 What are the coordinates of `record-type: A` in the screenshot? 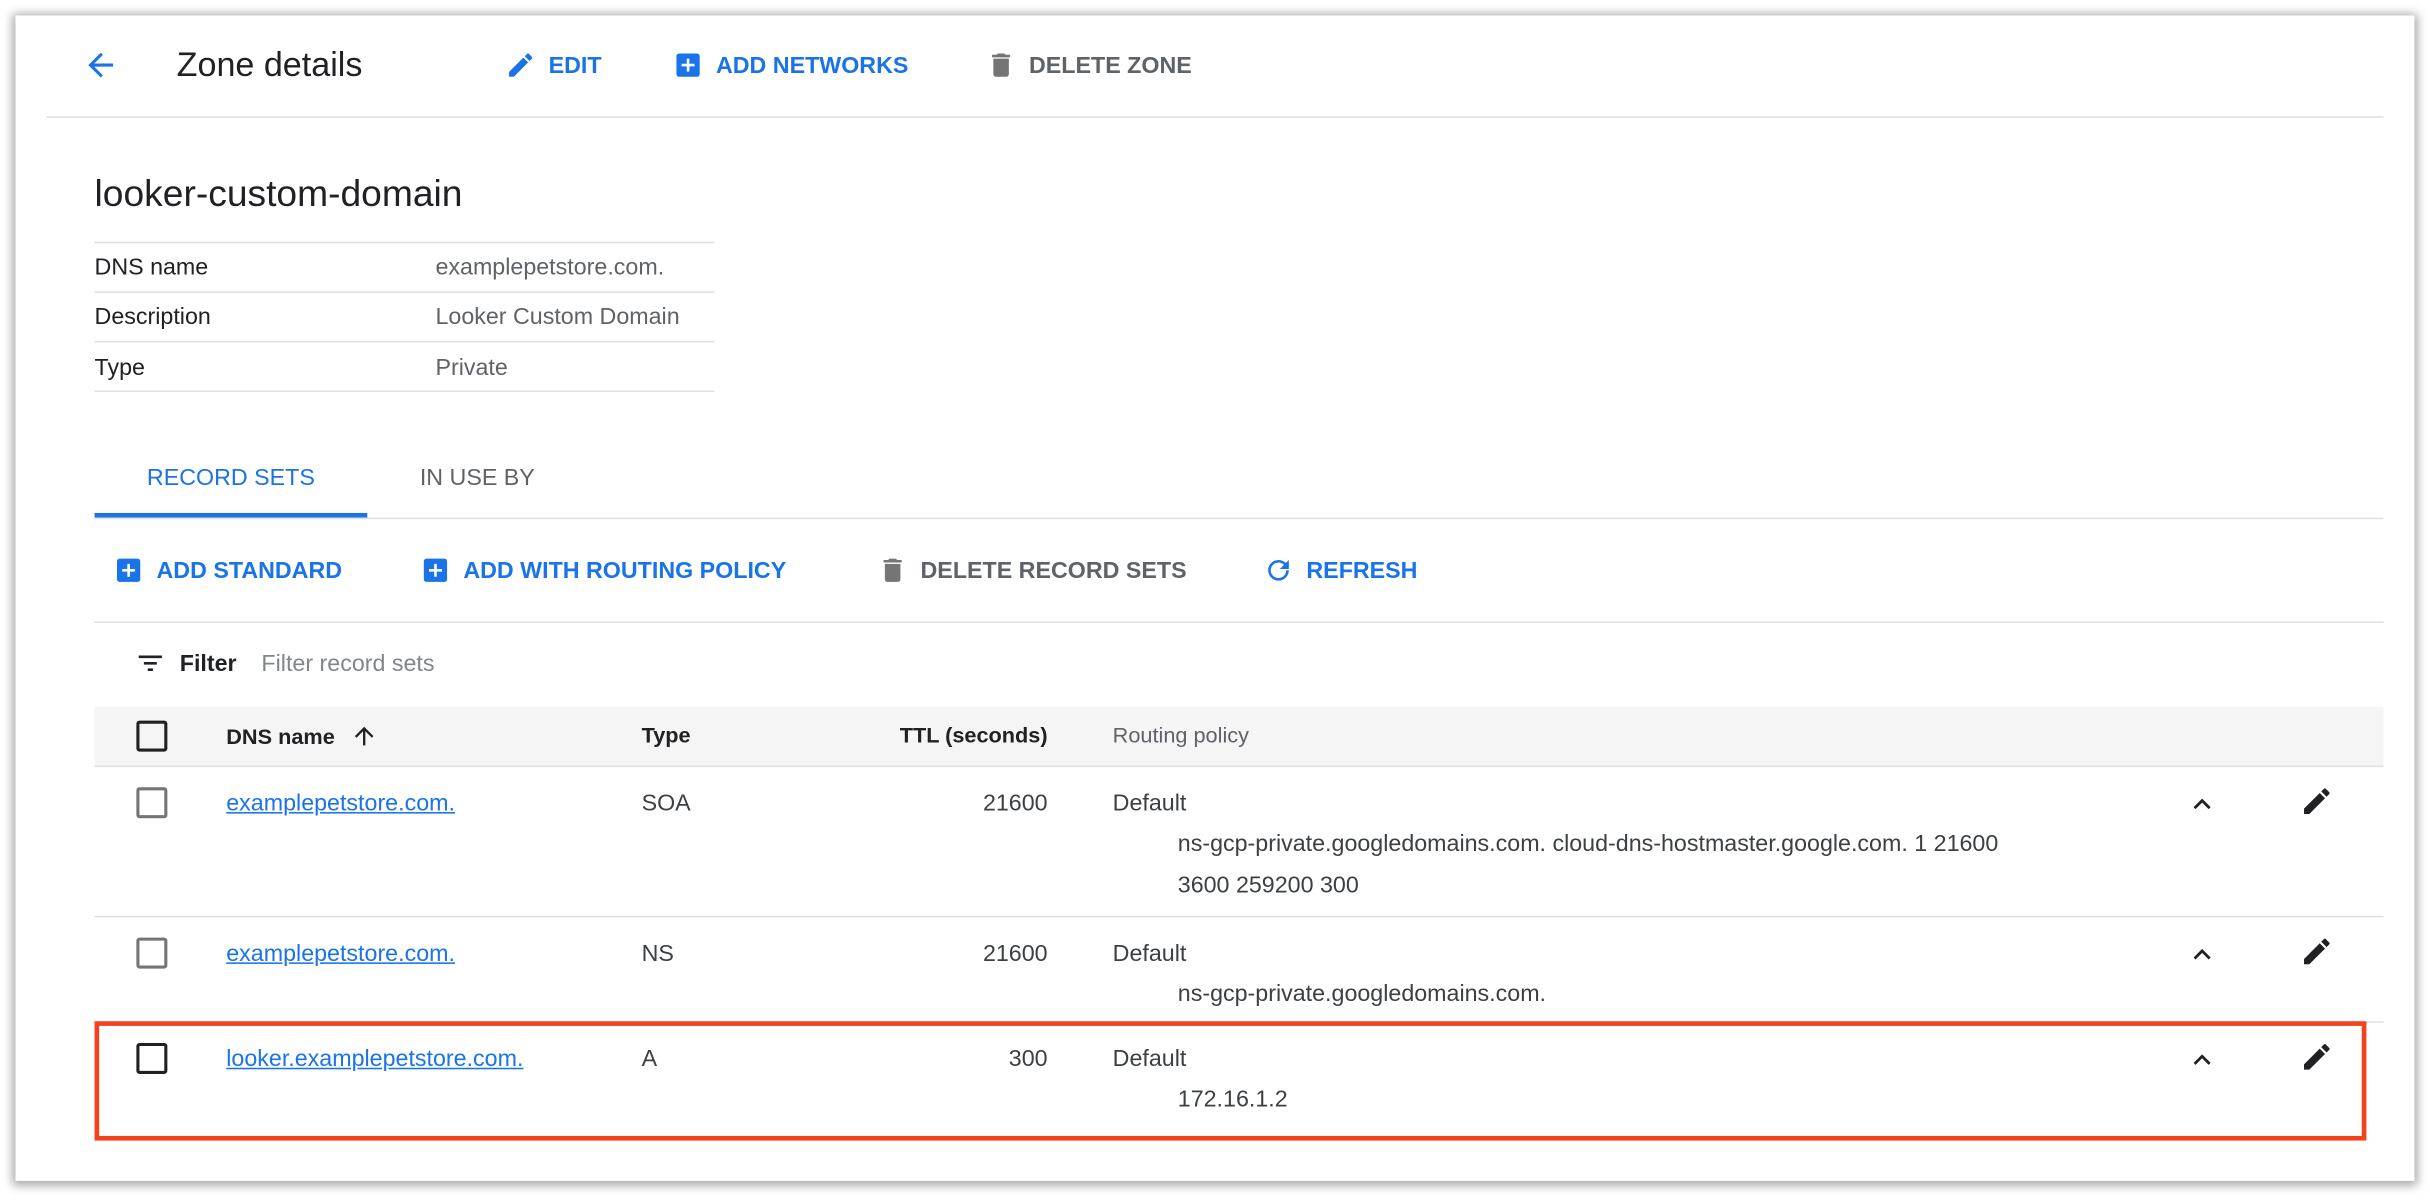 It's located at (649, 1059).